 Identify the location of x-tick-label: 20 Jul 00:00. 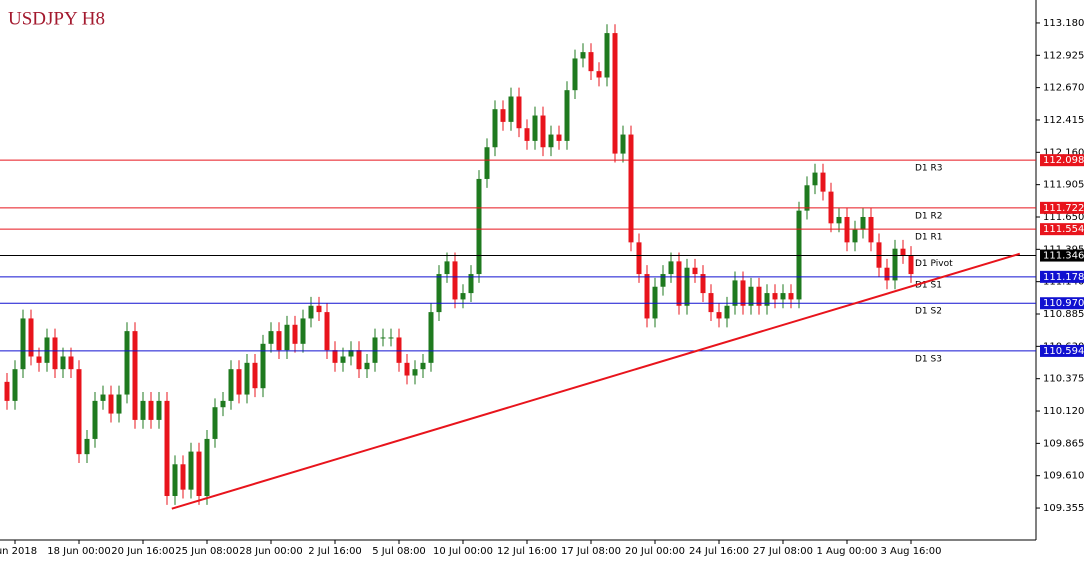
(655, 551).